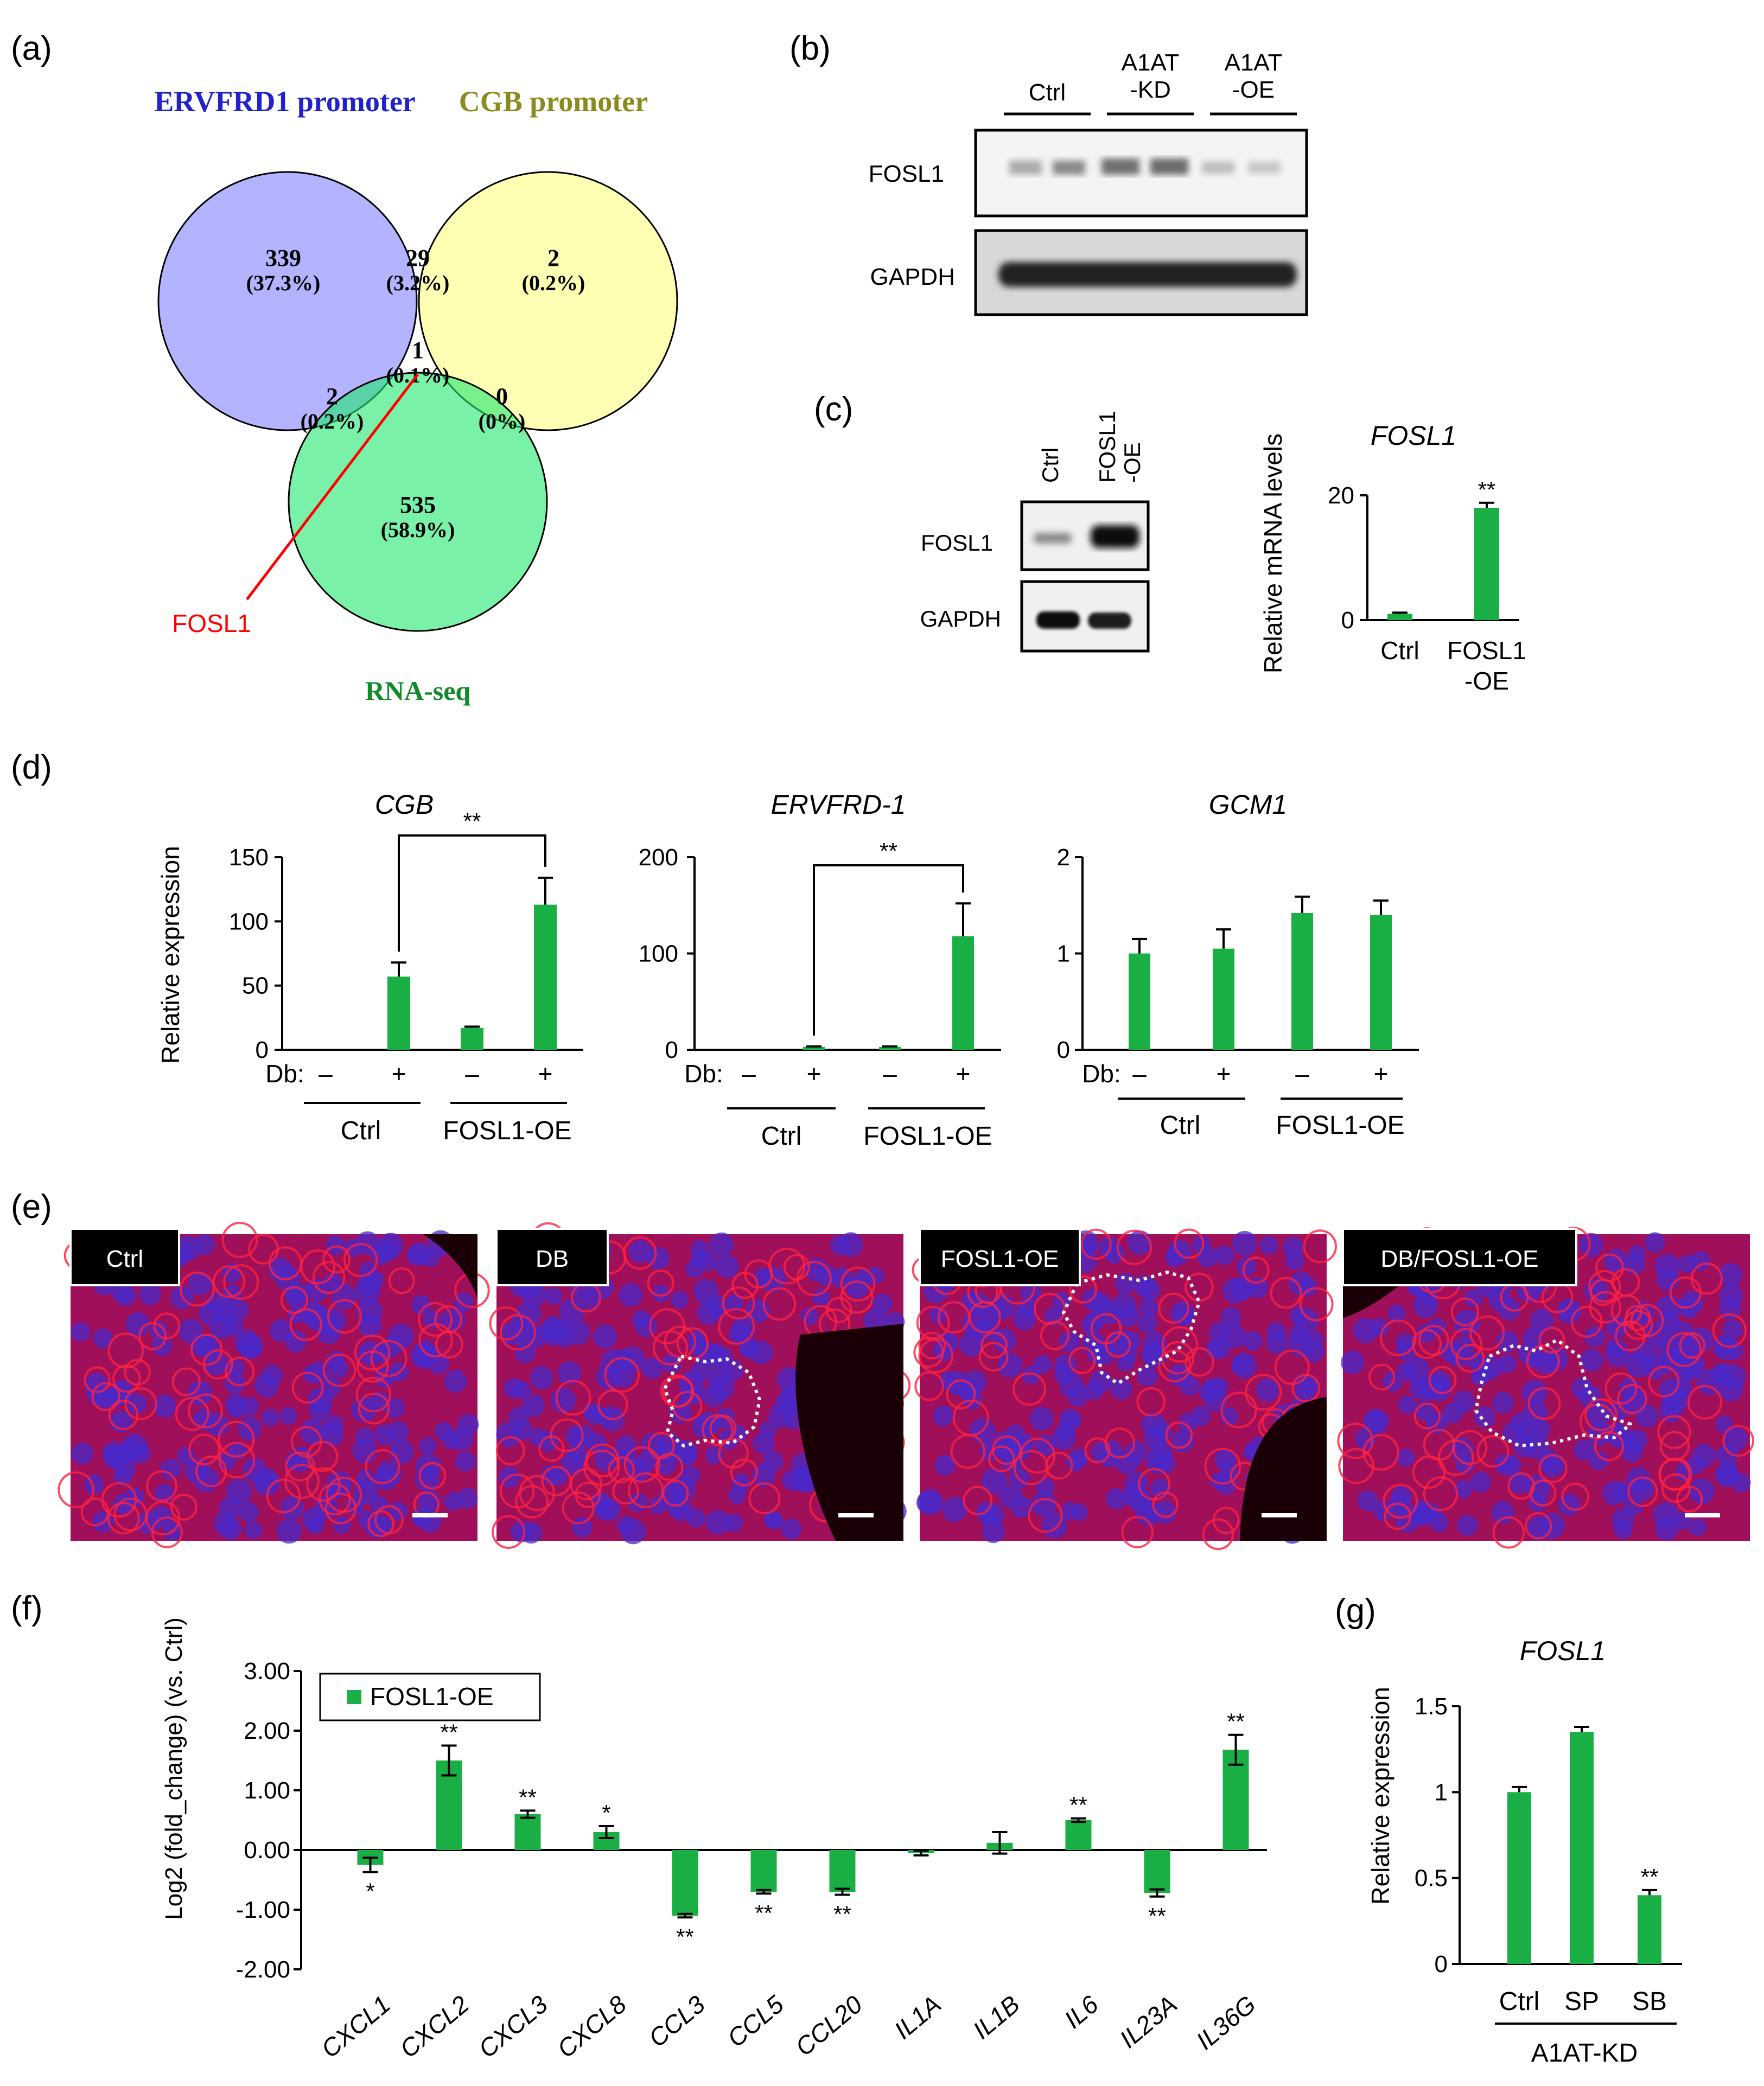 This screenshot has height=2086, width=1764. What do you see at coordinates (333, 421) in the screenshot?
I see `venn-region-5-pct: (0.2%)` at bounding box center [333, 421].